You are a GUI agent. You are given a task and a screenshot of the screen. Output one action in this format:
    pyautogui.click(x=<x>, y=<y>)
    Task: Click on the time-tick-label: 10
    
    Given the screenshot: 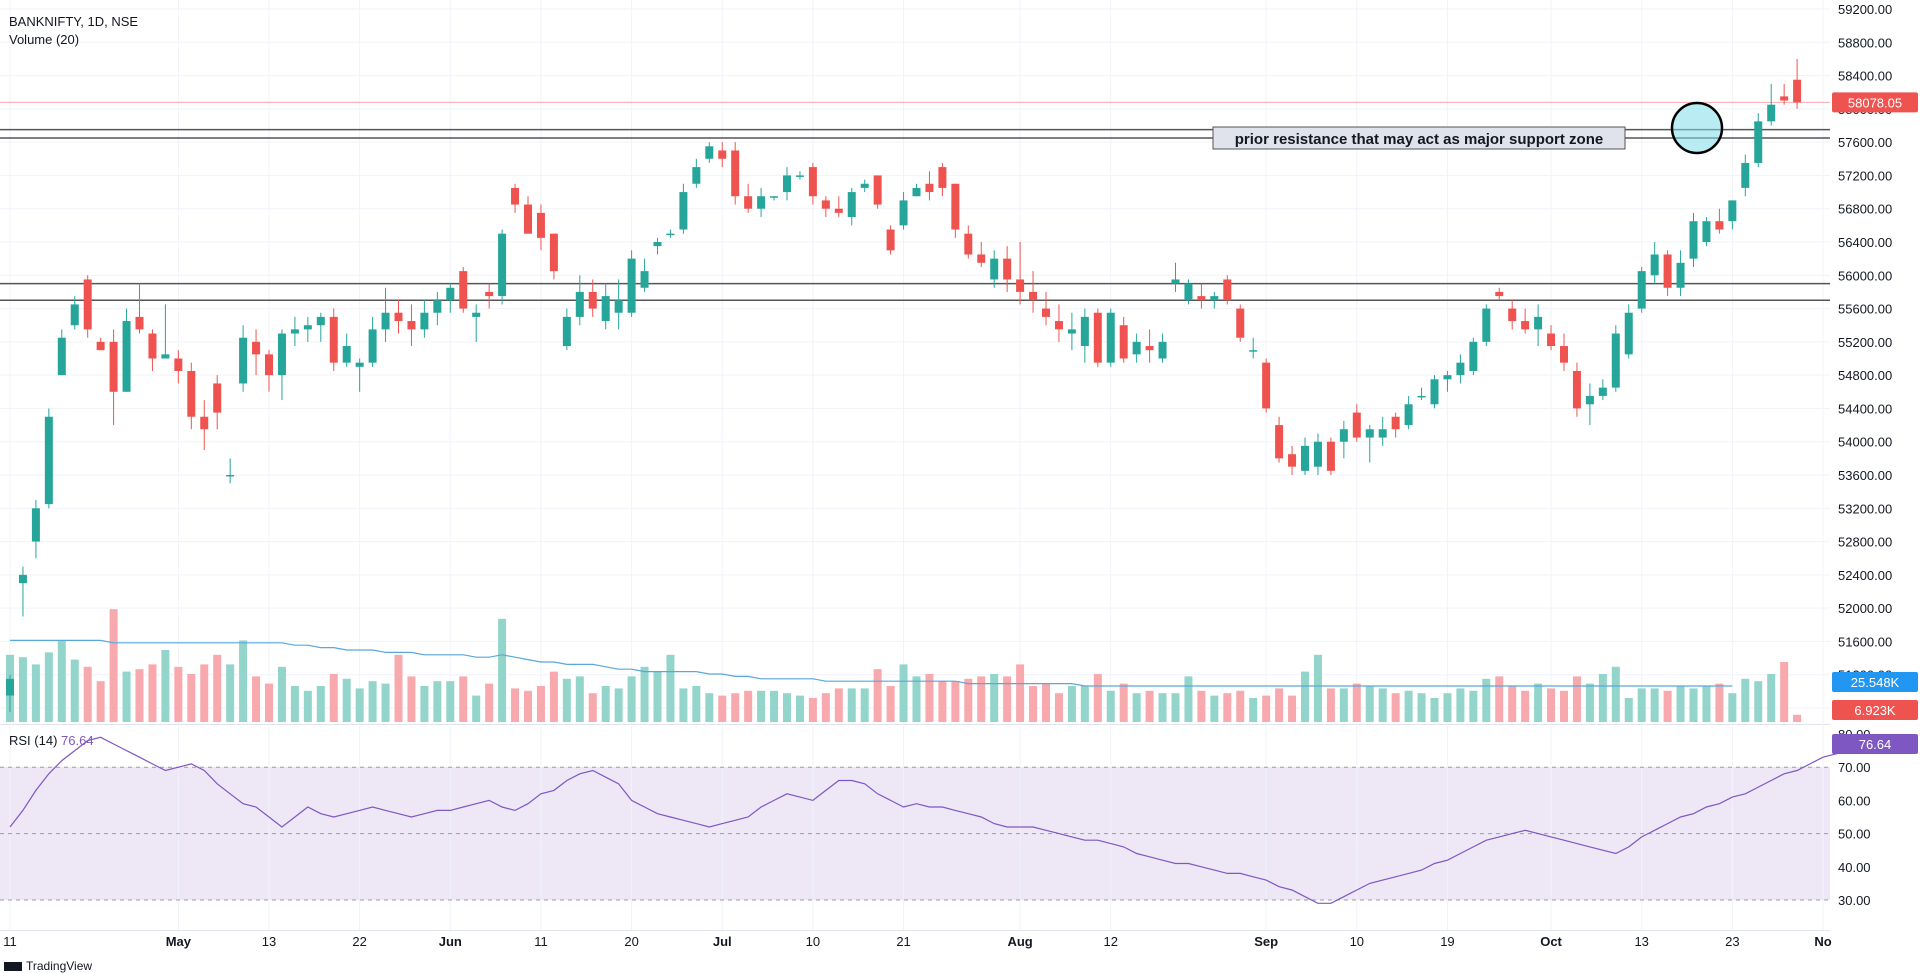 What is the action you would take?
    pyautogui.click(x=1357, y=941)
    